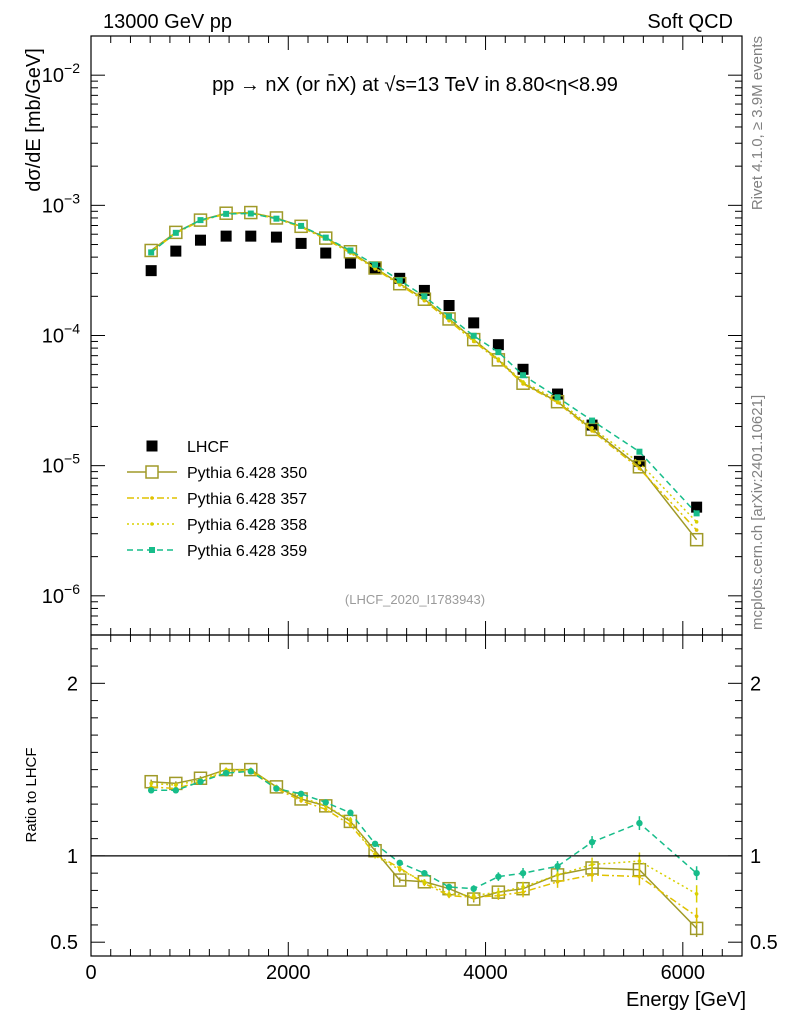 The height and width of the screenshot is (1024, 786). Describe the element at coordinates (31, 794) in the screenshot. I see `ratio-y-axis-label: Ratio to LHCF` at that location.